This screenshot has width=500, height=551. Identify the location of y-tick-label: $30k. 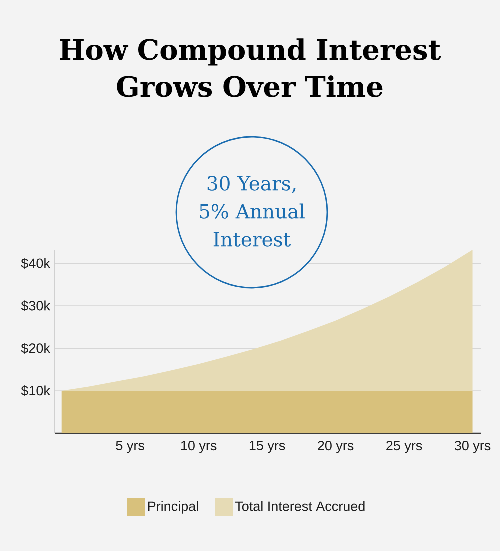
(35, 306).